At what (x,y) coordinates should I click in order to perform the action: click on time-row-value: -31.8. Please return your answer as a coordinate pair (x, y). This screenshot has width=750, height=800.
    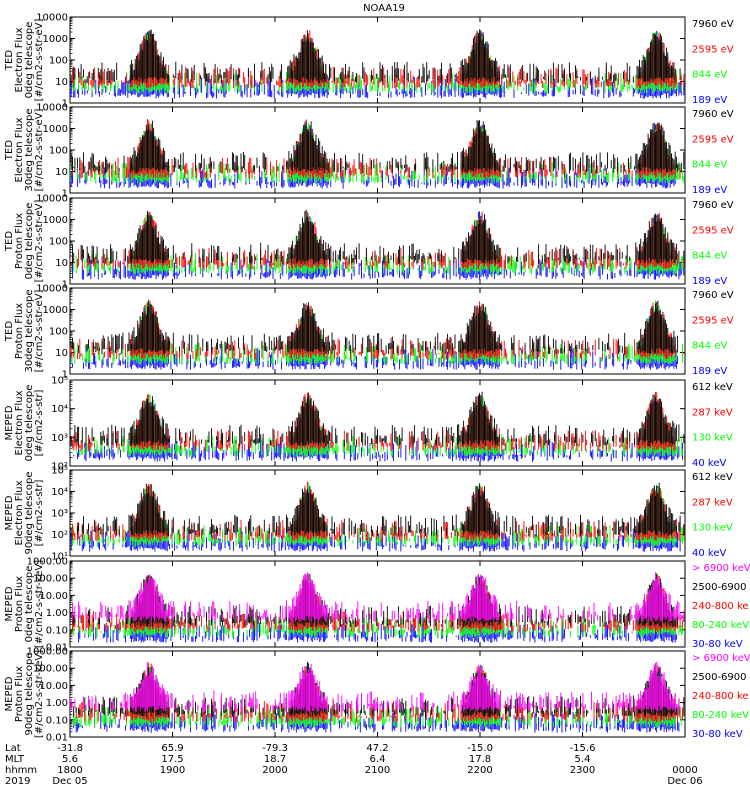
    Looking at the image, I should click on (70, 748).